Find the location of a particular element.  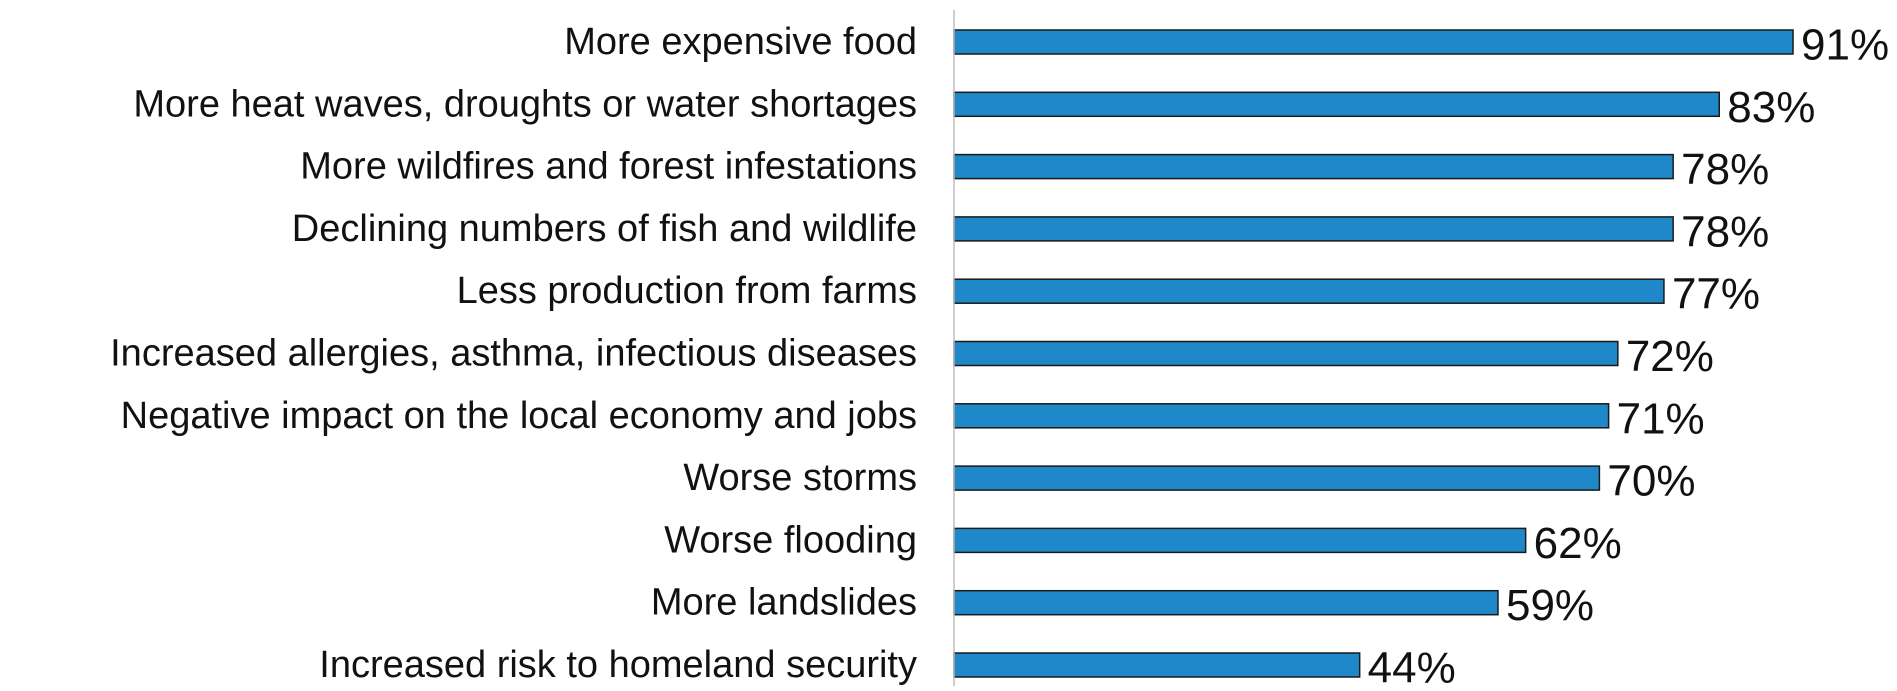

value-label: 91% is located at coordinates (1845, 45).